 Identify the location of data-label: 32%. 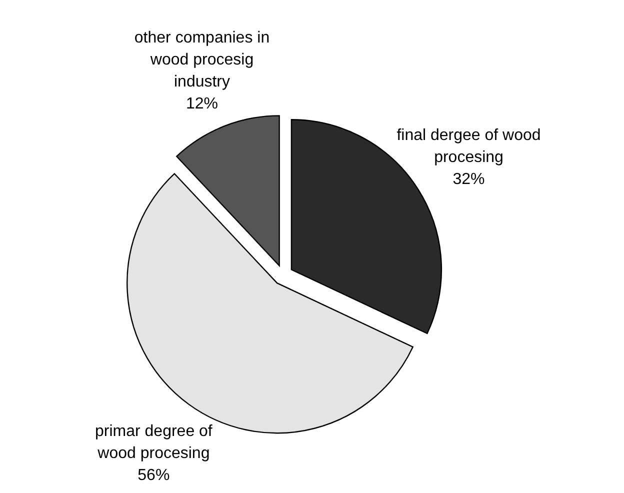
(468, 179).